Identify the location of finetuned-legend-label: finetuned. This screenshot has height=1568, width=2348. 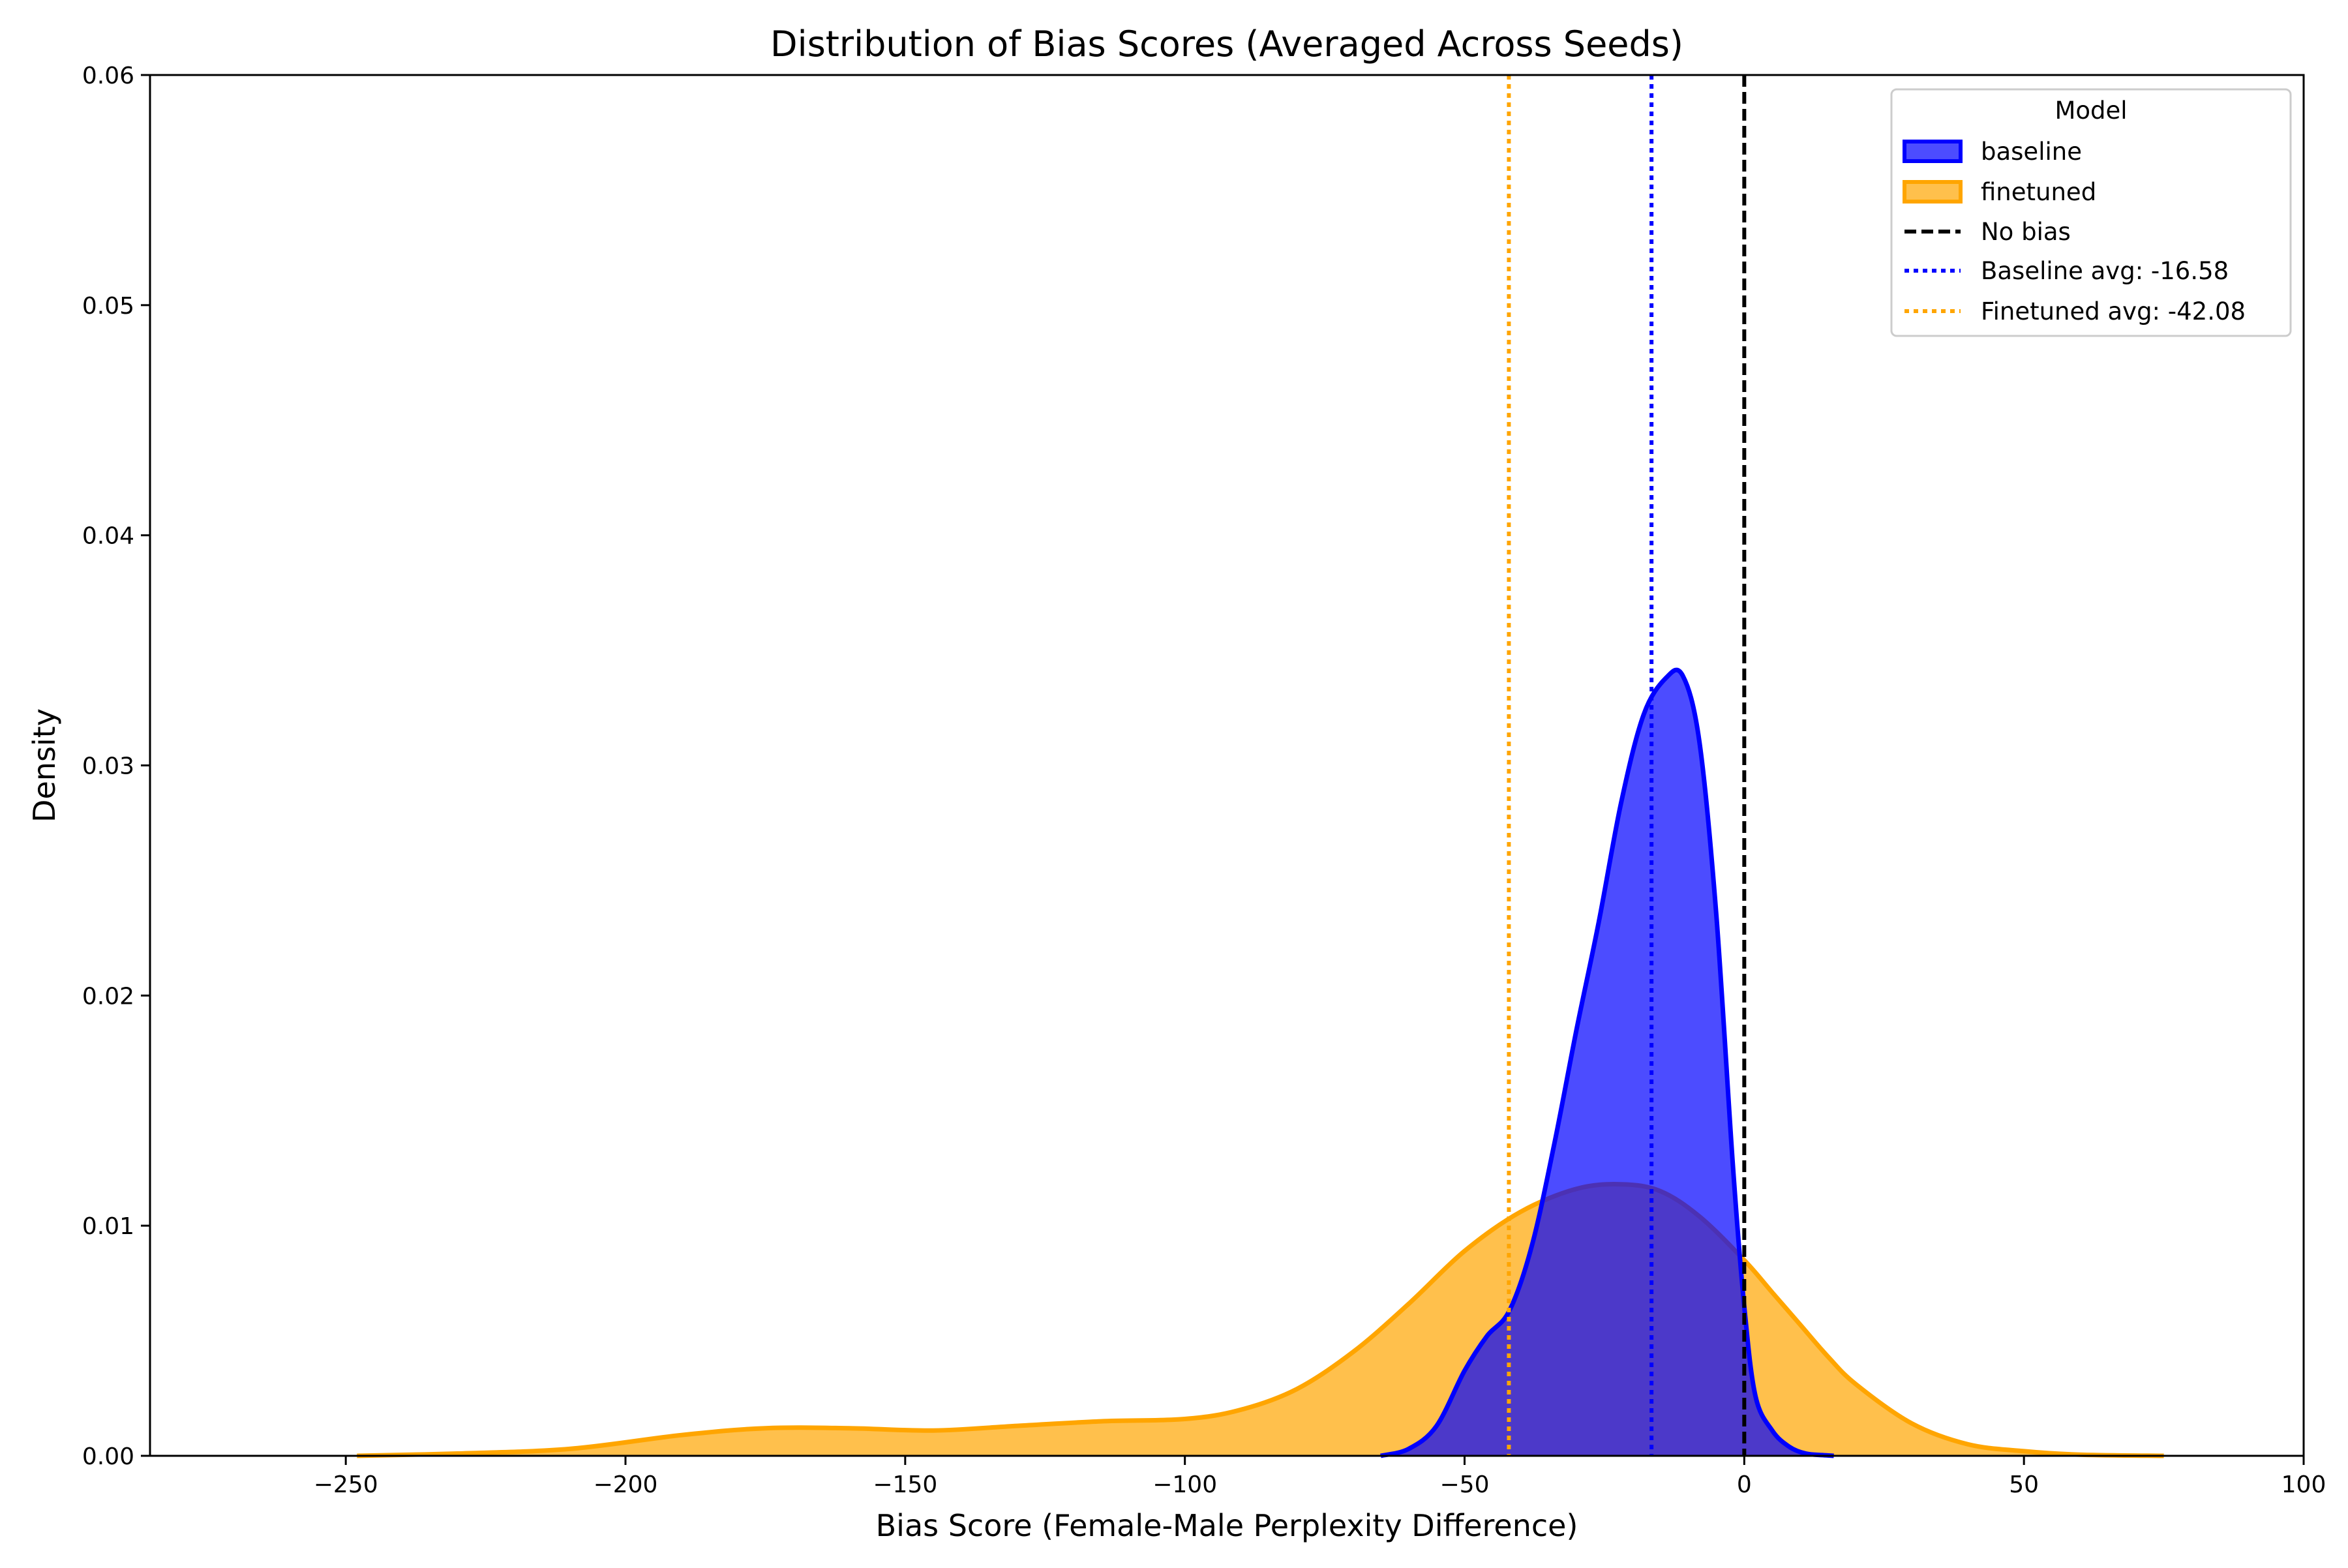
(2039, 192).